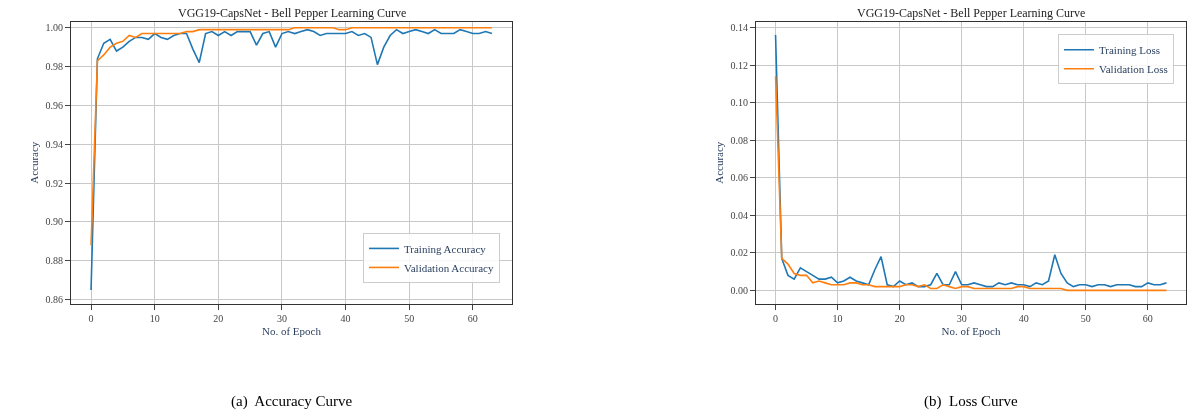 Image resolution: width=1201 pixels, height=414 pixels. What do you see at coordinates (739, 253) in the screenshot?
I see `y-tick-label: 0.02` at bounding box center [739, 253].